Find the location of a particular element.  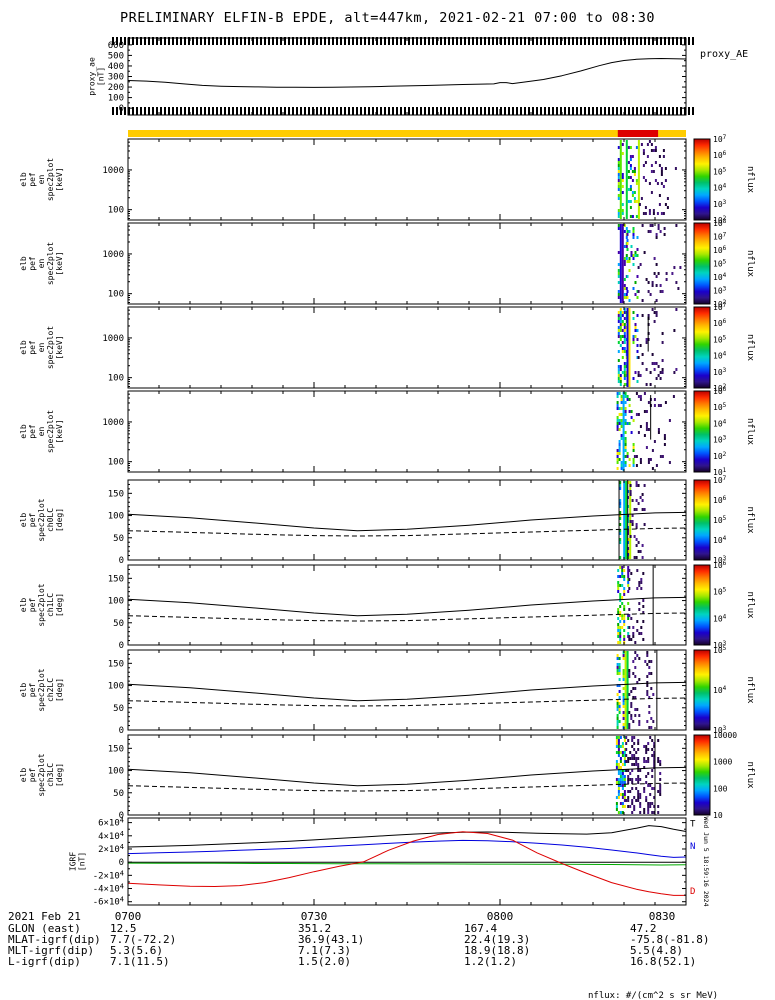

svg-text: 50 is located at coordinates (118, 624).